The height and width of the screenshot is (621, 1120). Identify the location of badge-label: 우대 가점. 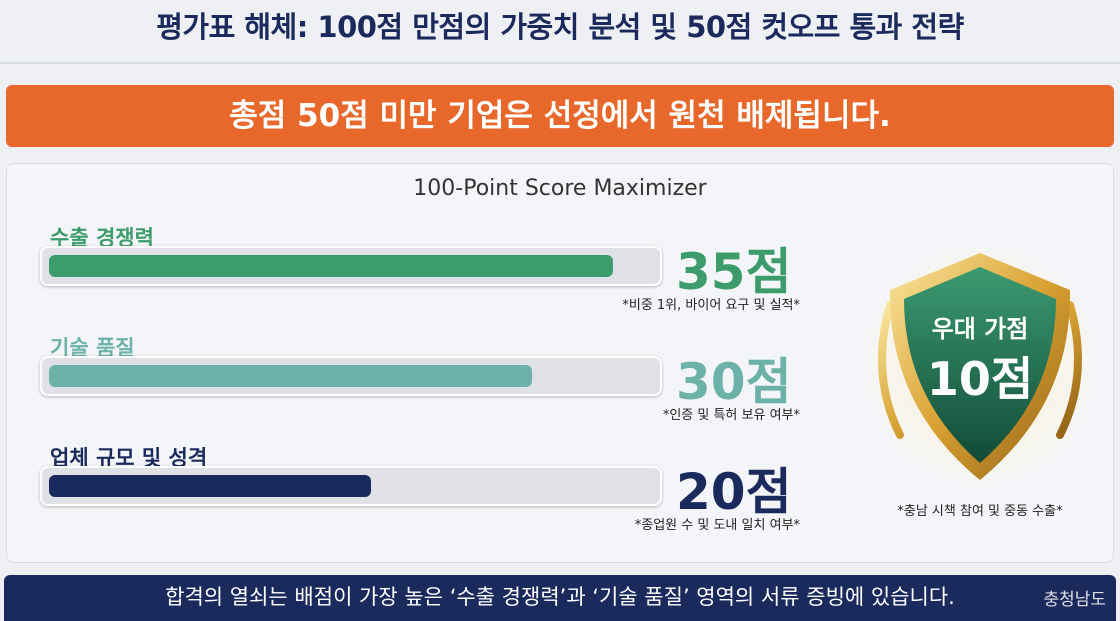
(980, 329).